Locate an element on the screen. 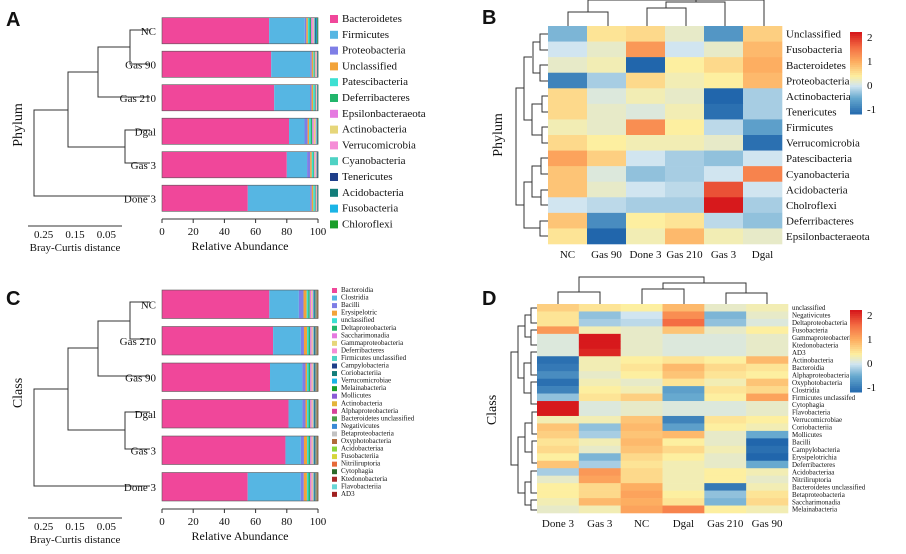 Image resolution: width=906 pixels, height=554 pixels. colorbar-tick: 0 is located at coordinates (870, 86).